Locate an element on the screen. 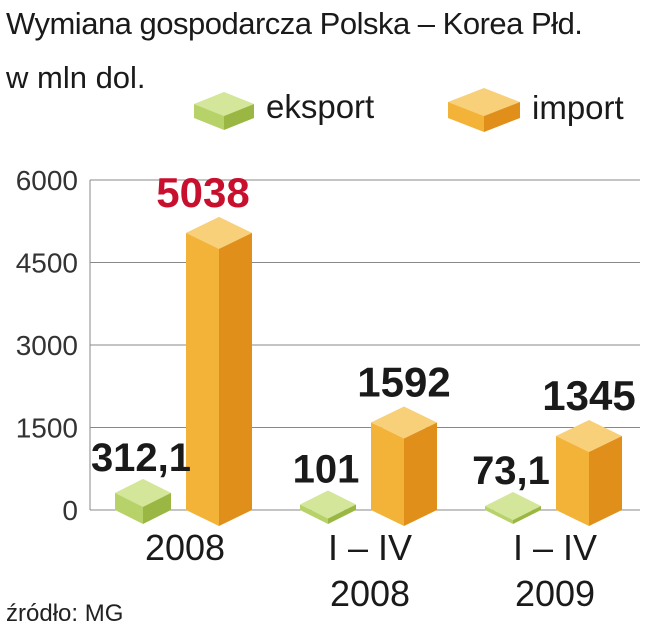  source-note: źródło: MG is located at coordinates (65, 613).